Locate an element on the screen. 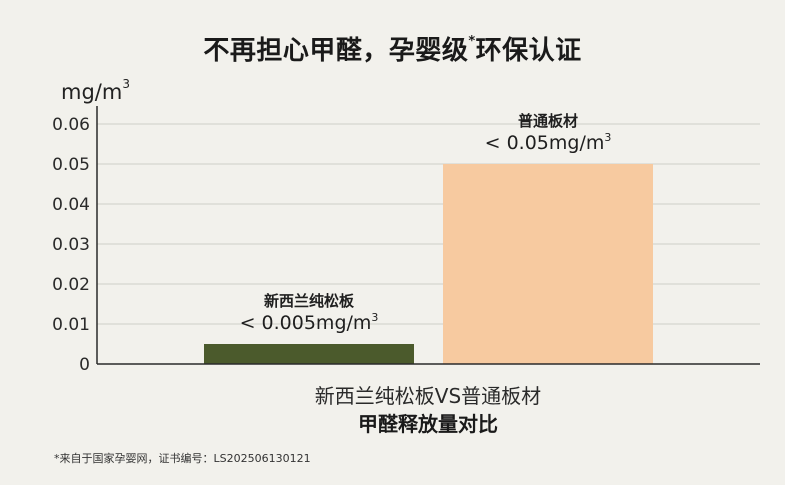 This screenshot has height=485, width=785. y-tick-label-0: 0 is located at coordinates (84, 365).